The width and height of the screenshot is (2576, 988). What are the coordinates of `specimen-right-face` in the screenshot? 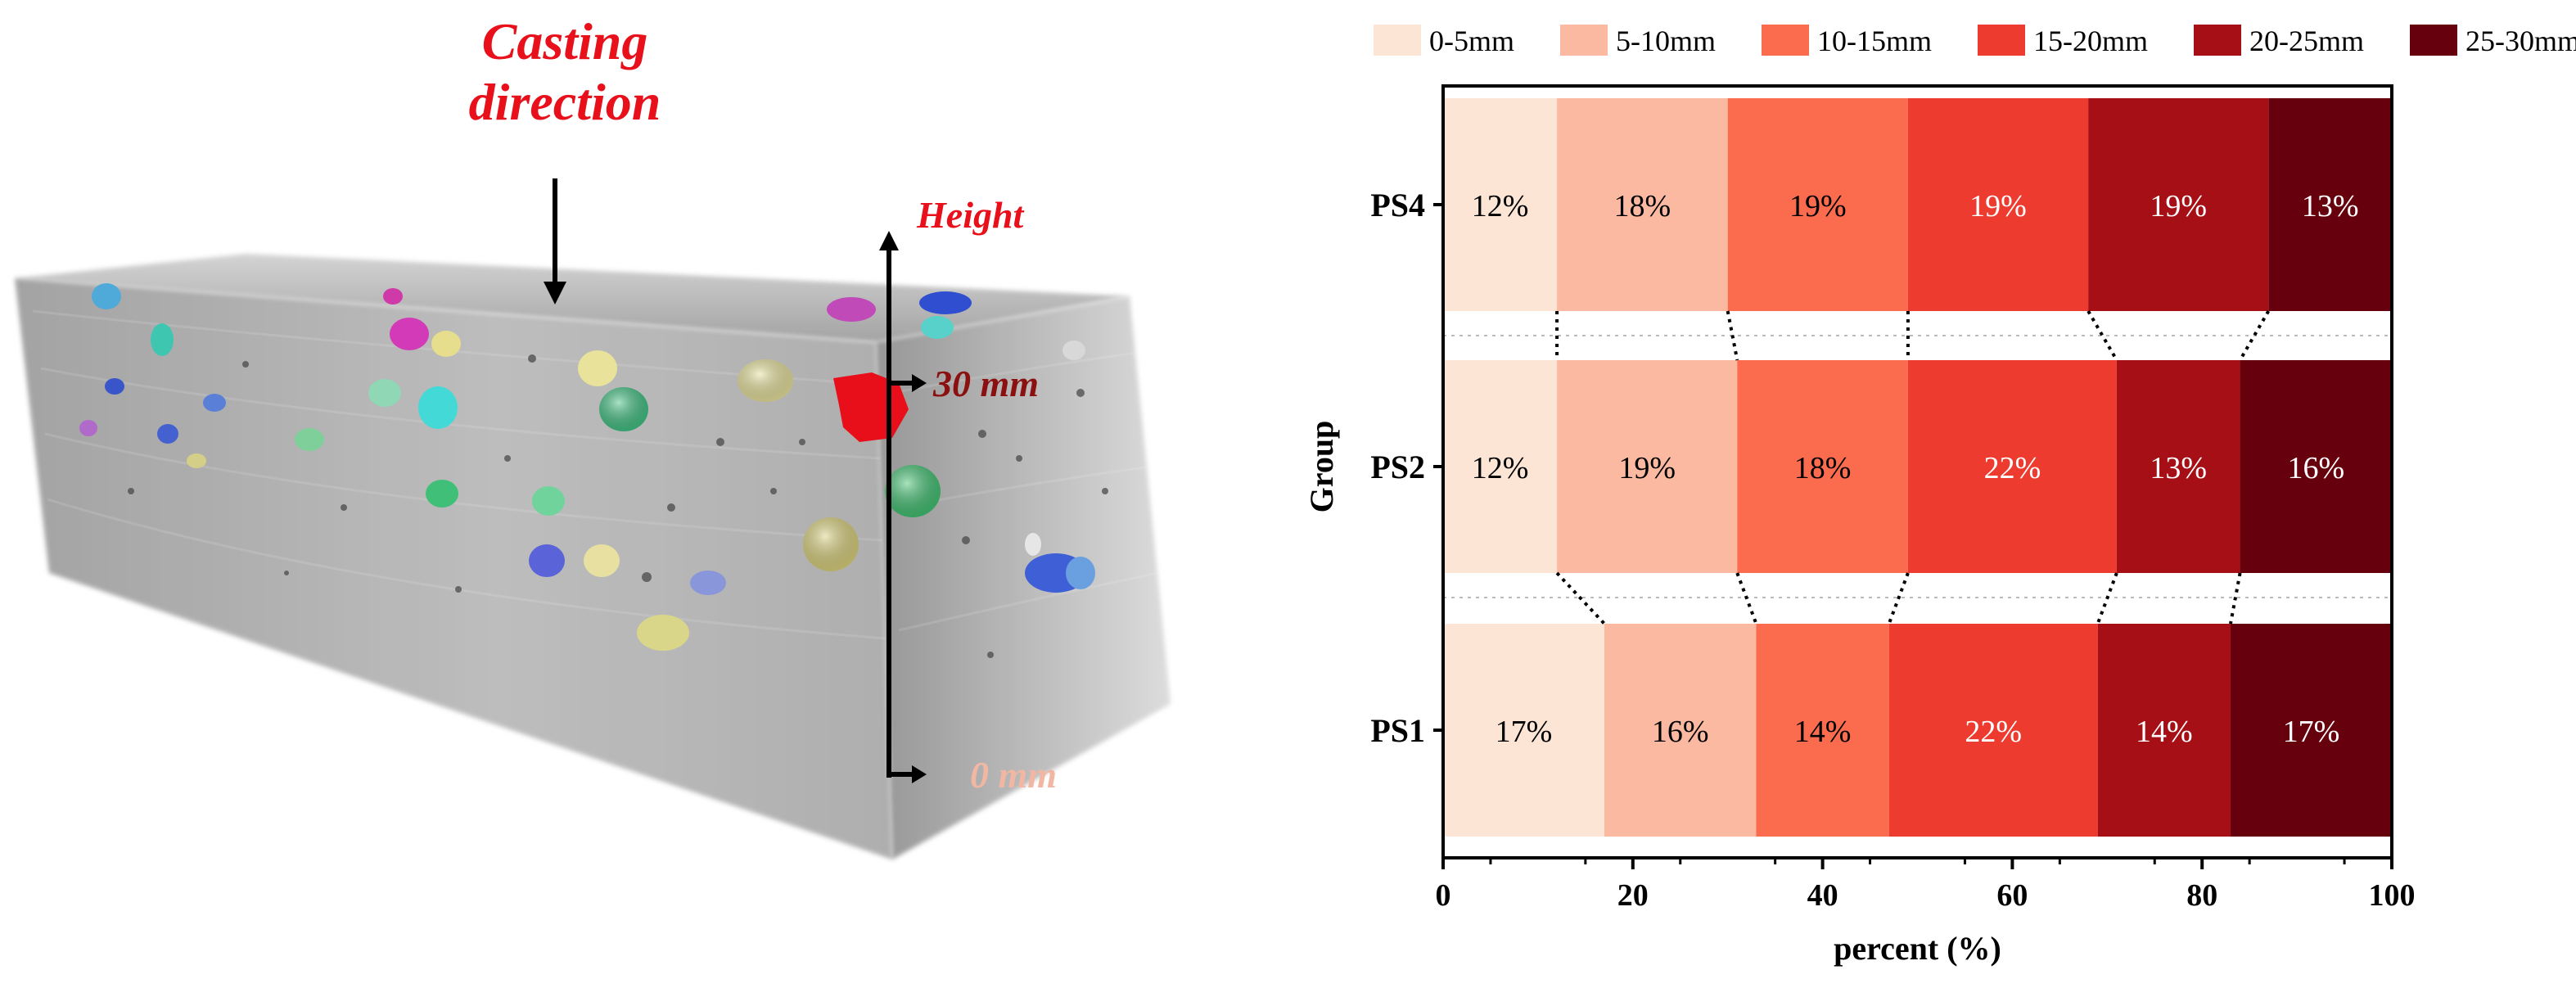 It's located at (1023, 577).